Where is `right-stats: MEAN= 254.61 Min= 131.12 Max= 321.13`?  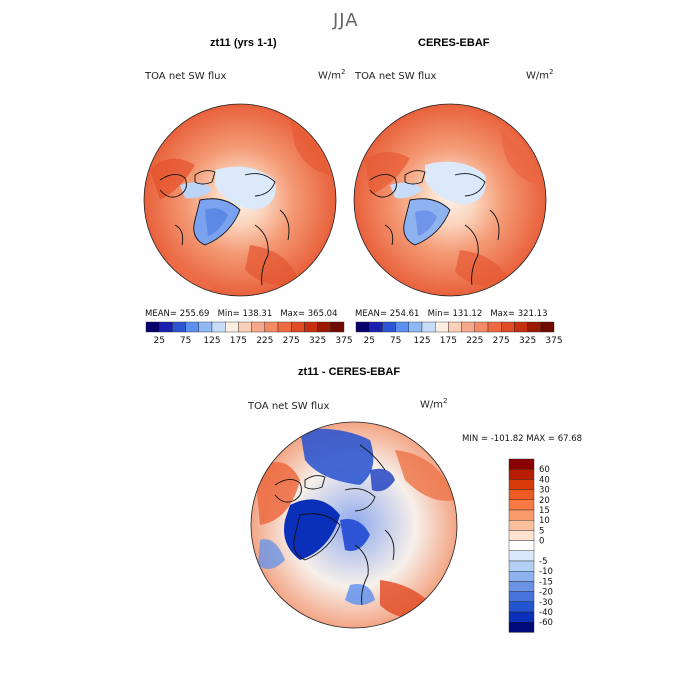 right-stats: MEAN= 254.61 Min= 131.12 Max= 321.13 is located at coordinates (451, 314).